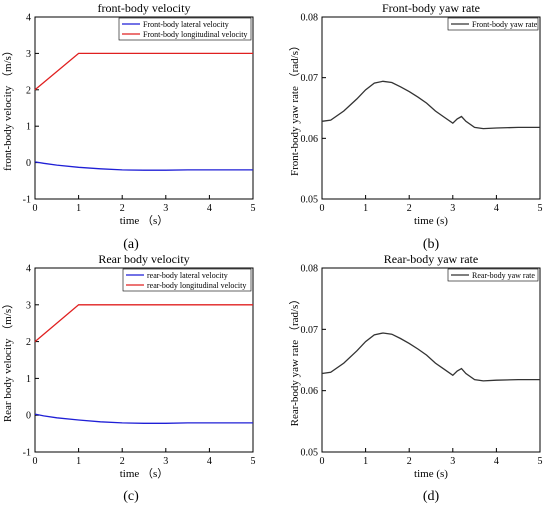  I want to click on panel-caption: (d), so click(431, 496).